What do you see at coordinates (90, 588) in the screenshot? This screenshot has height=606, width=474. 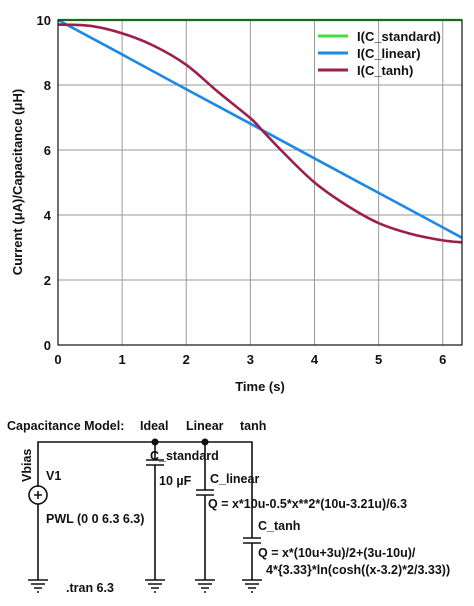 I see `tran-directive: .tran 6.3` at bounding box center [90, 588].